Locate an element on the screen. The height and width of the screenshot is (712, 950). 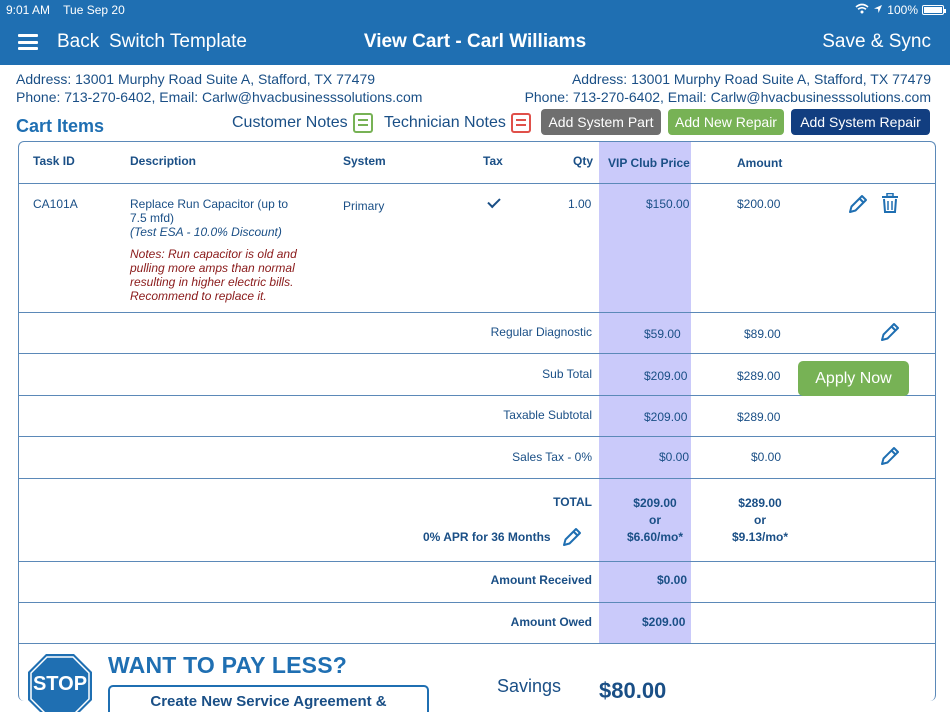
amount-received-vip: $0.00 is located at coordinates (672, 580).